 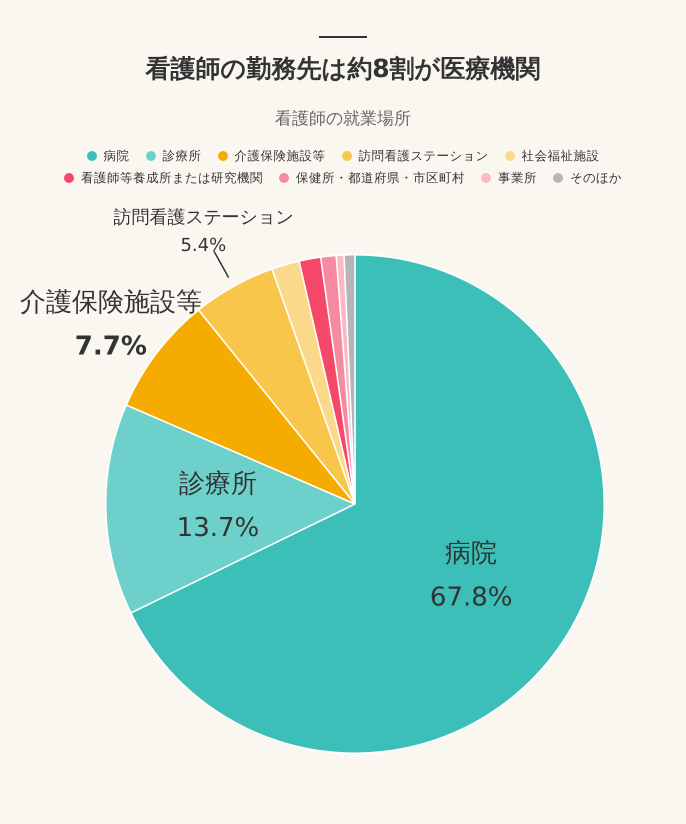 What do you see at coordinates (343, 69) in the screenshot?
I see `chart-title: 看護師の勤務先は約8割が医療機関` at bounding box center [343, 69].